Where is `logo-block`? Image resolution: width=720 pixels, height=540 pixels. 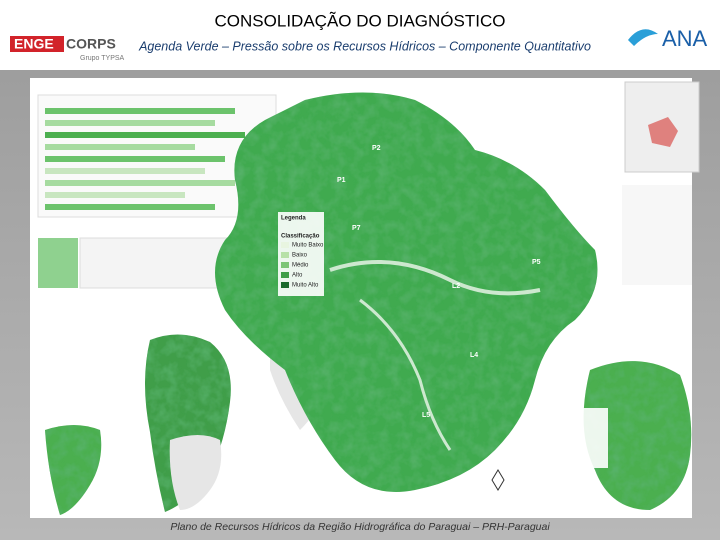 logo-block is located at coordinates (37, 44).